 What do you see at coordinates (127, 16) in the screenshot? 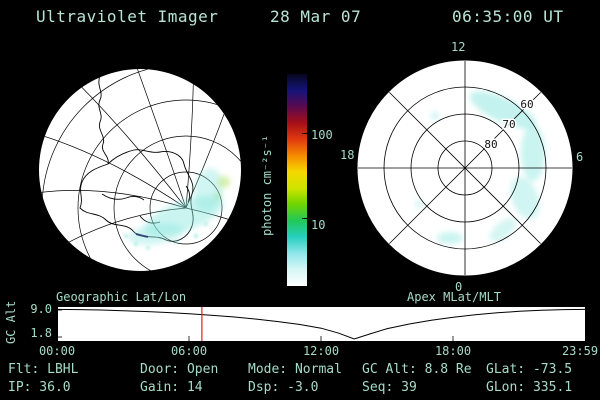
I see `page-title: Ultraviolet Imager` at bounding box center [127, 16].